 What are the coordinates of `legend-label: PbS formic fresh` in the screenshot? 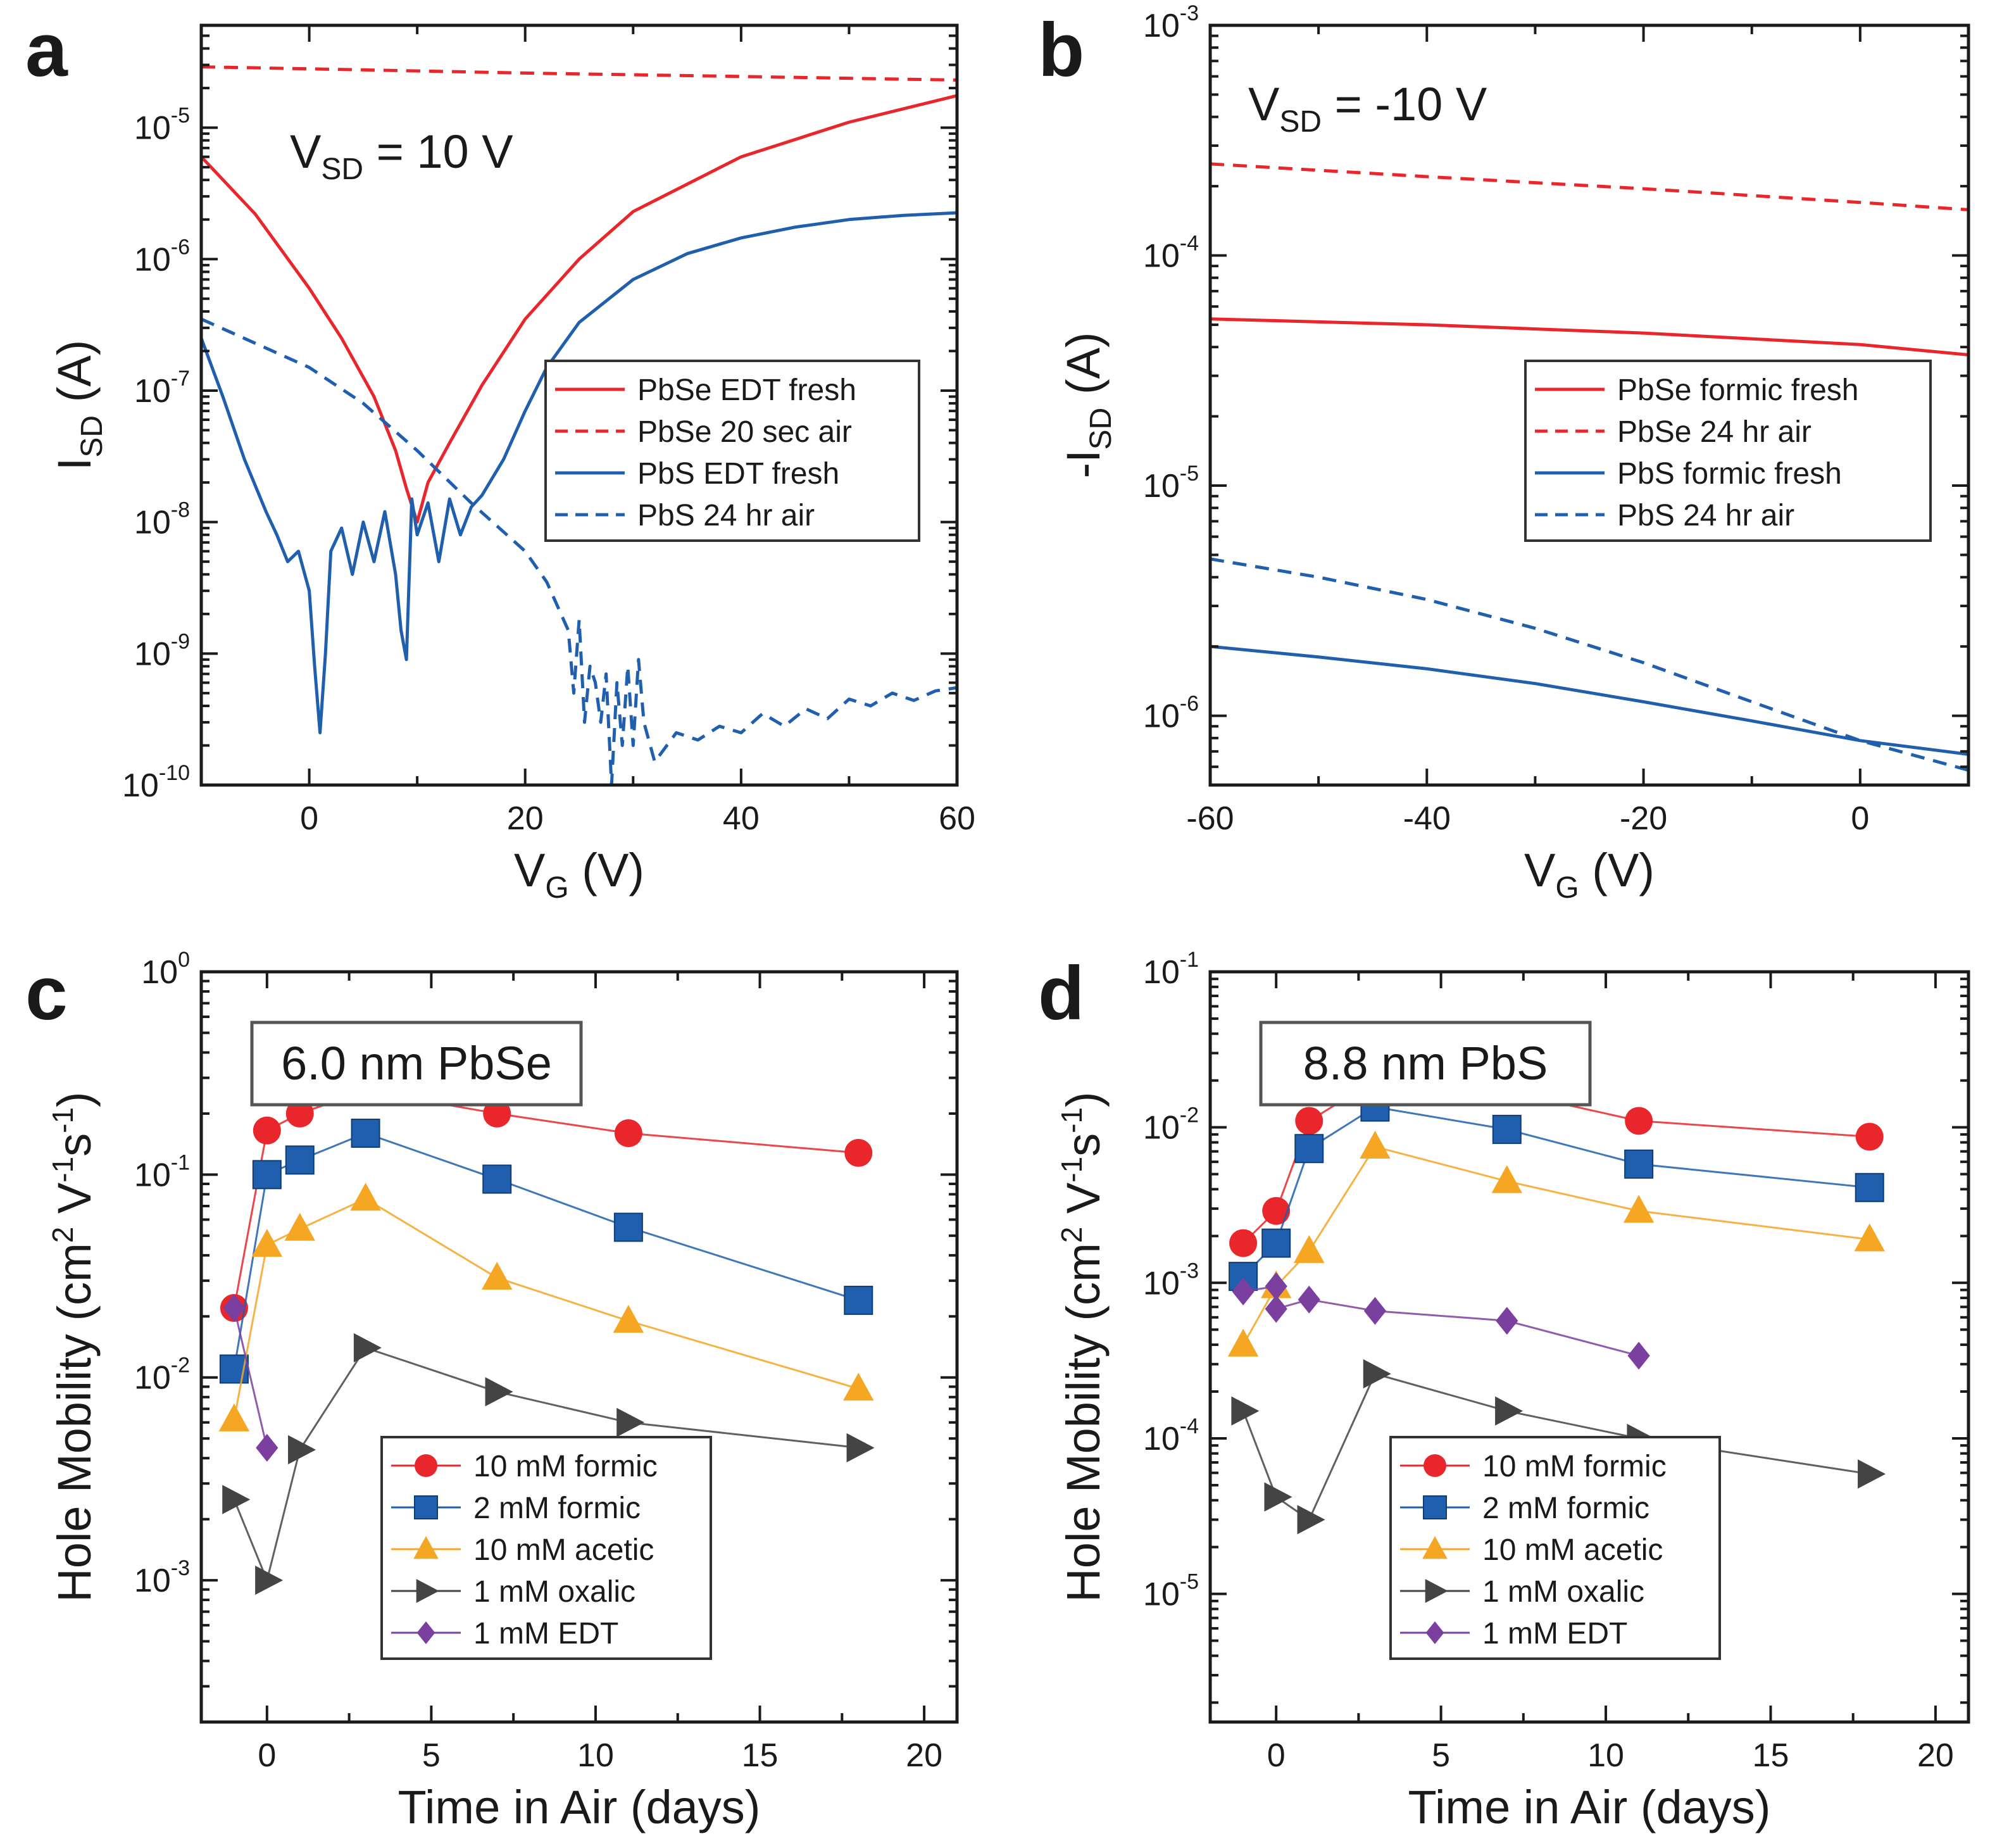 It's located at (1729, 474).